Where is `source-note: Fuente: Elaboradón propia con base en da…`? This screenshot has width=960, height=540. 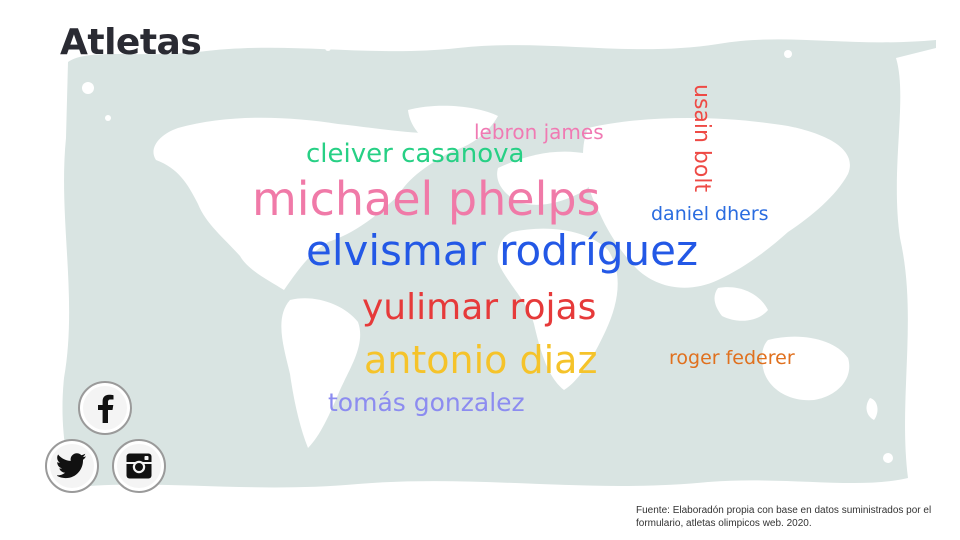
source-note: Fuente: Elaboradón propia con base en da… is located at coordinates (784, 517).